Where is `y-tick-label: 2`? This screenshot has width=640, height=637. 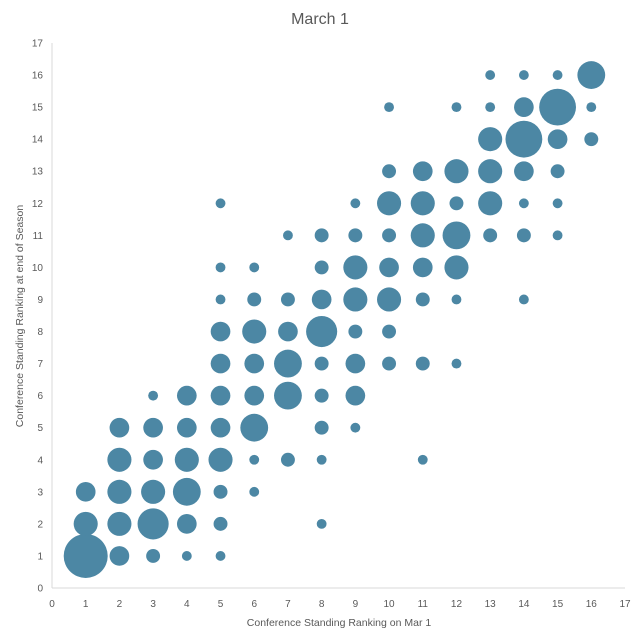
y-tick-label: 2 is located at coordinates (40, 524).